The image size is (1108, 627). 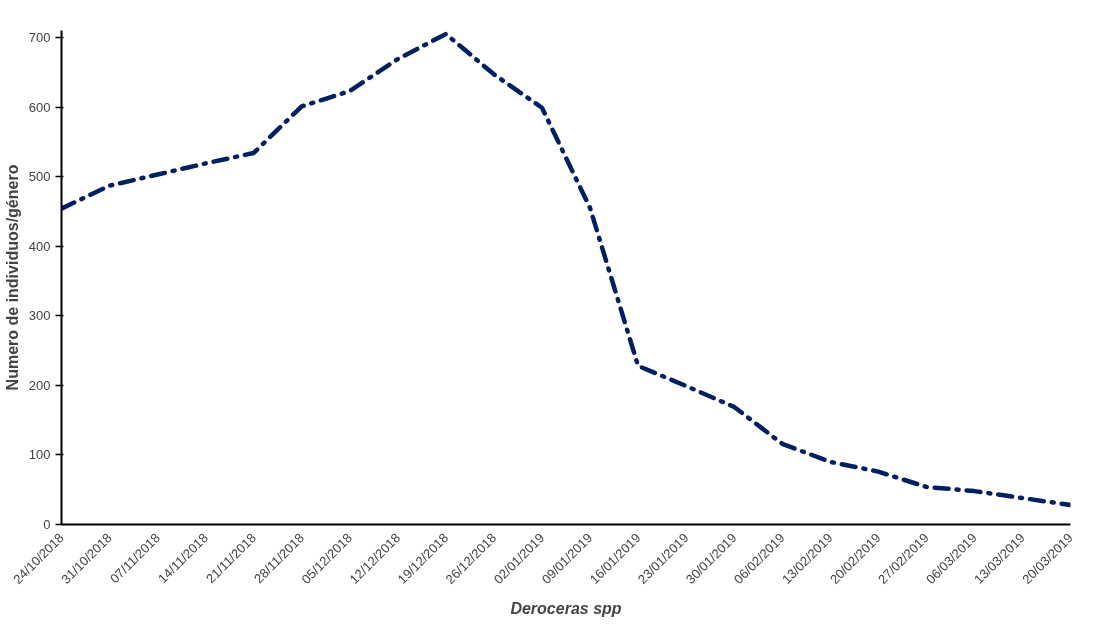 I want to click on y-tick-label: 600, so click(x=39, y=107).